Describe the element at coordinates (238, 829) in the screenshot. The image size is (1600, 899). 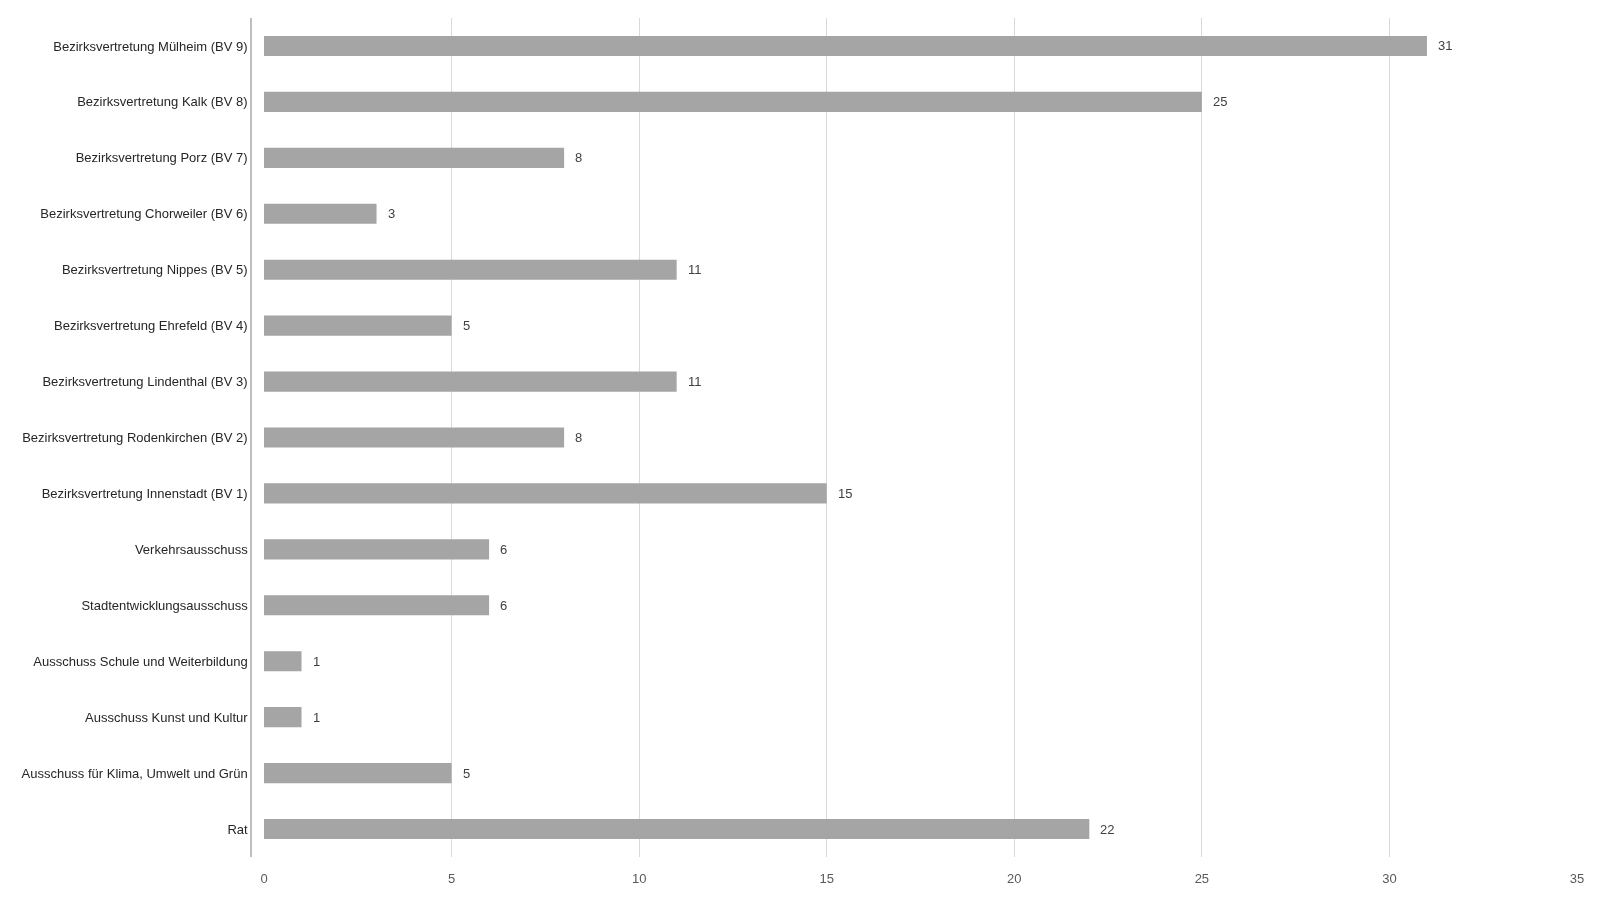
I see `y-tick-label: Rat` at that location.